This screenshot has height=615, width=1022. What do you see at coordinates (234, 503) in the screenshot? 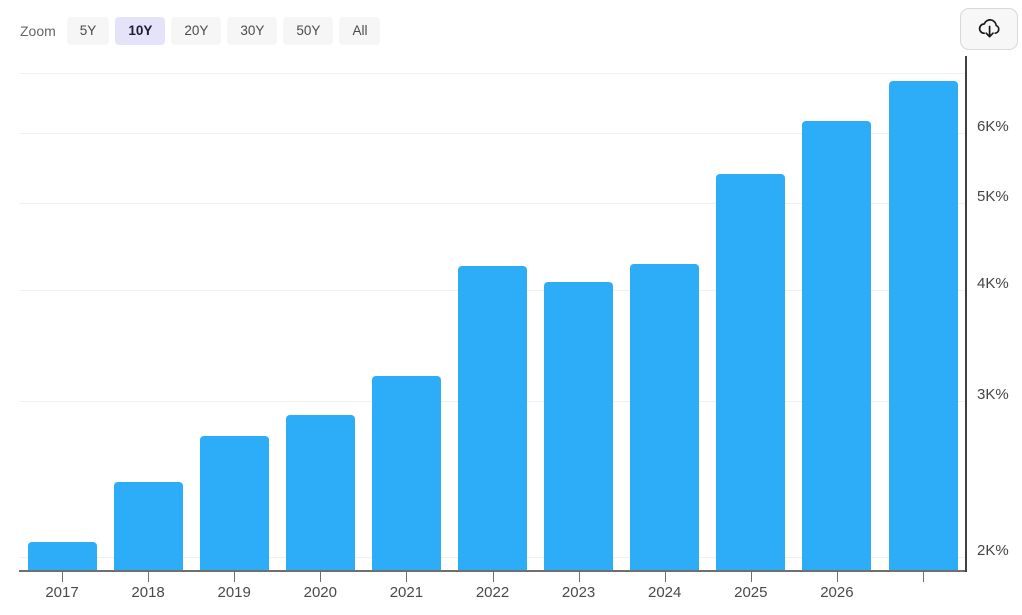
I see `bar-2019` at bounding box center [234, 503].